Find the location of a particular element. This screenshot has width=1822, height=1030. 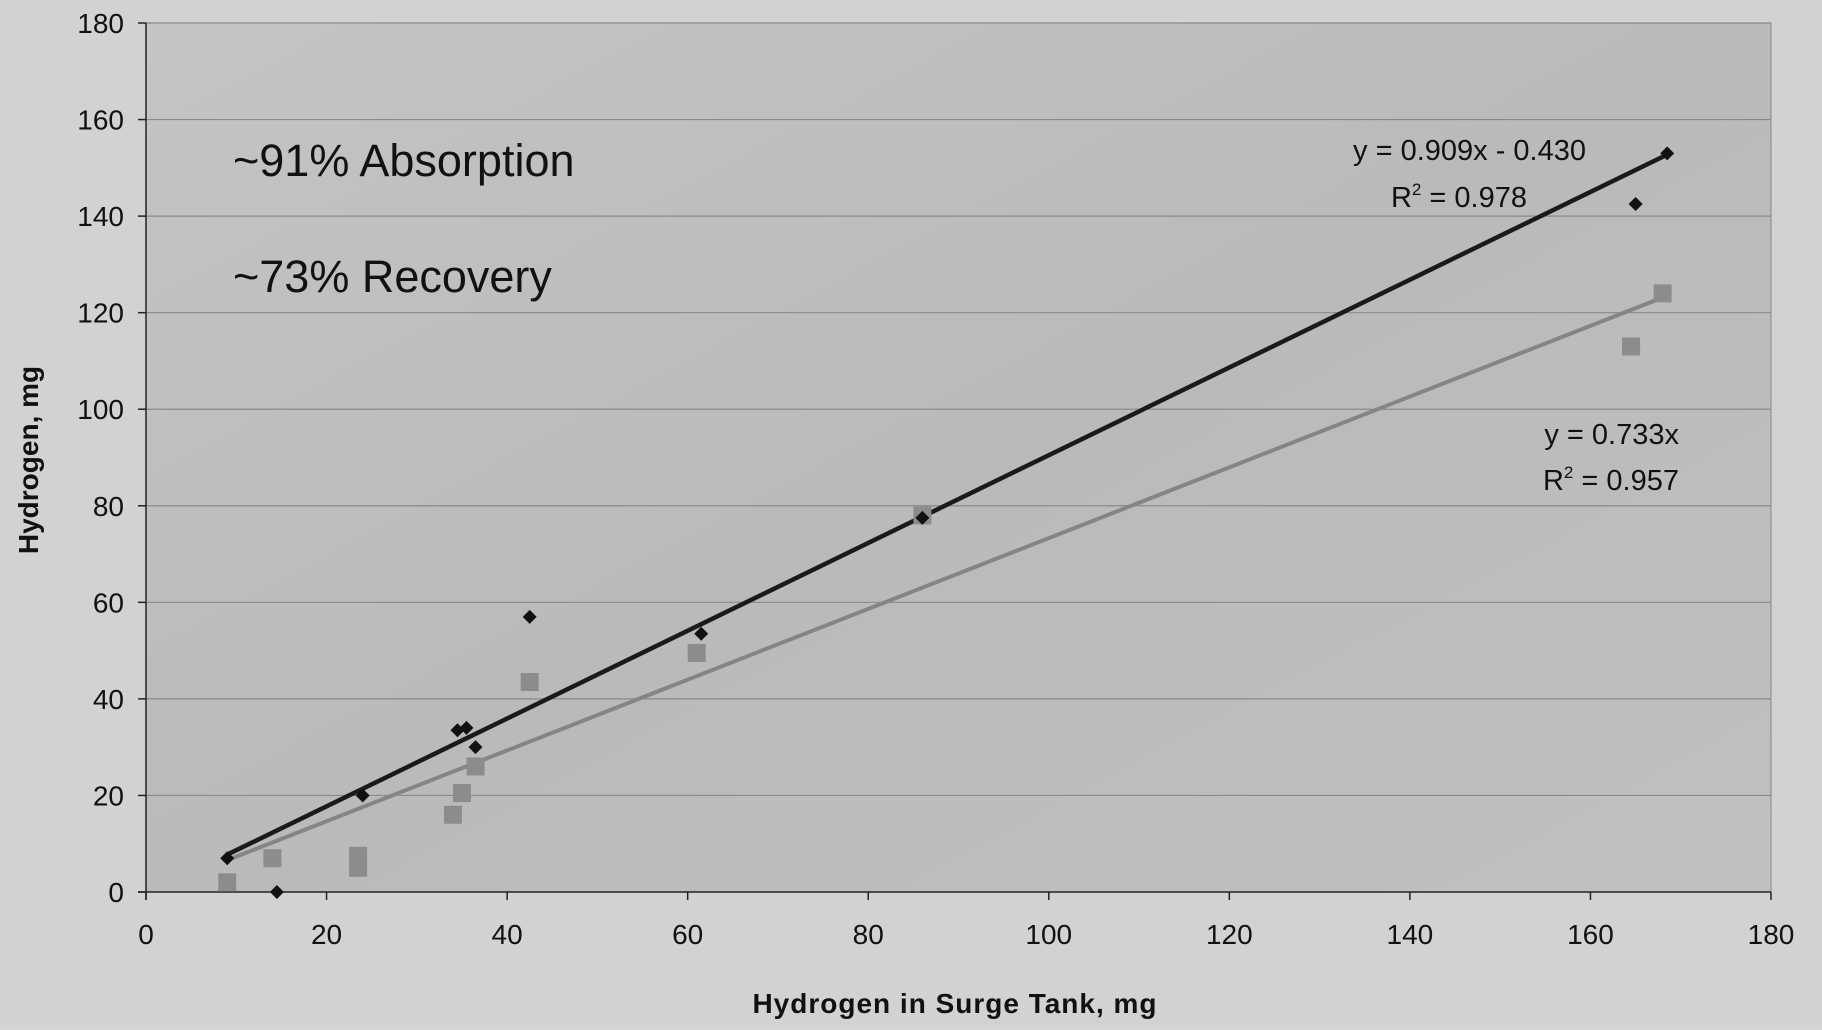

y-tick-label: 120 is located at coordinates (100, 313).